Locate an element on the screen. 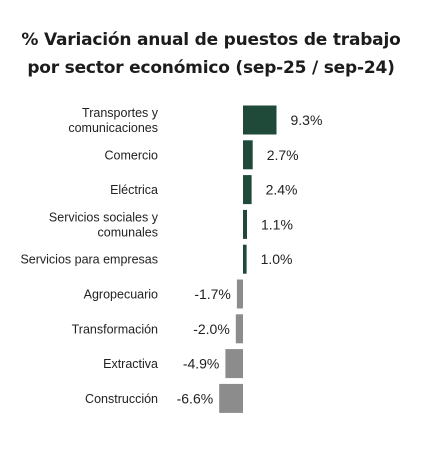  category-label-line: Servicios sociales y is located at coordinates (104, 217).